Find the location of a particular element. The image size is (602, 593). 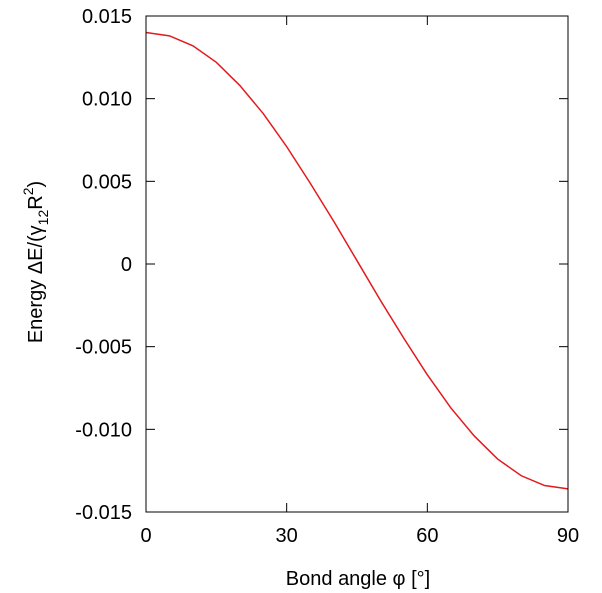

x-axis-title: Bond angle φ [°] is located at coordinates (358, 579).